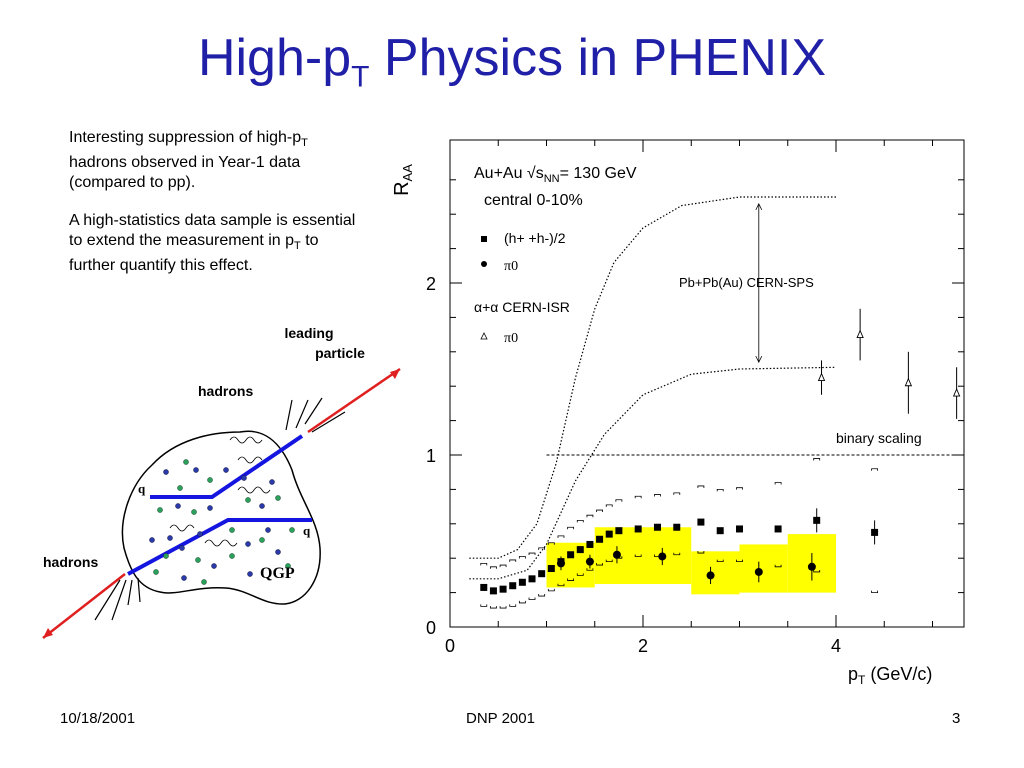 This screenshot has width=1024, height=768. Describe the element at coordinates (403, 180) in the screenshot. I see `y-axis-label: RAA` at that location.